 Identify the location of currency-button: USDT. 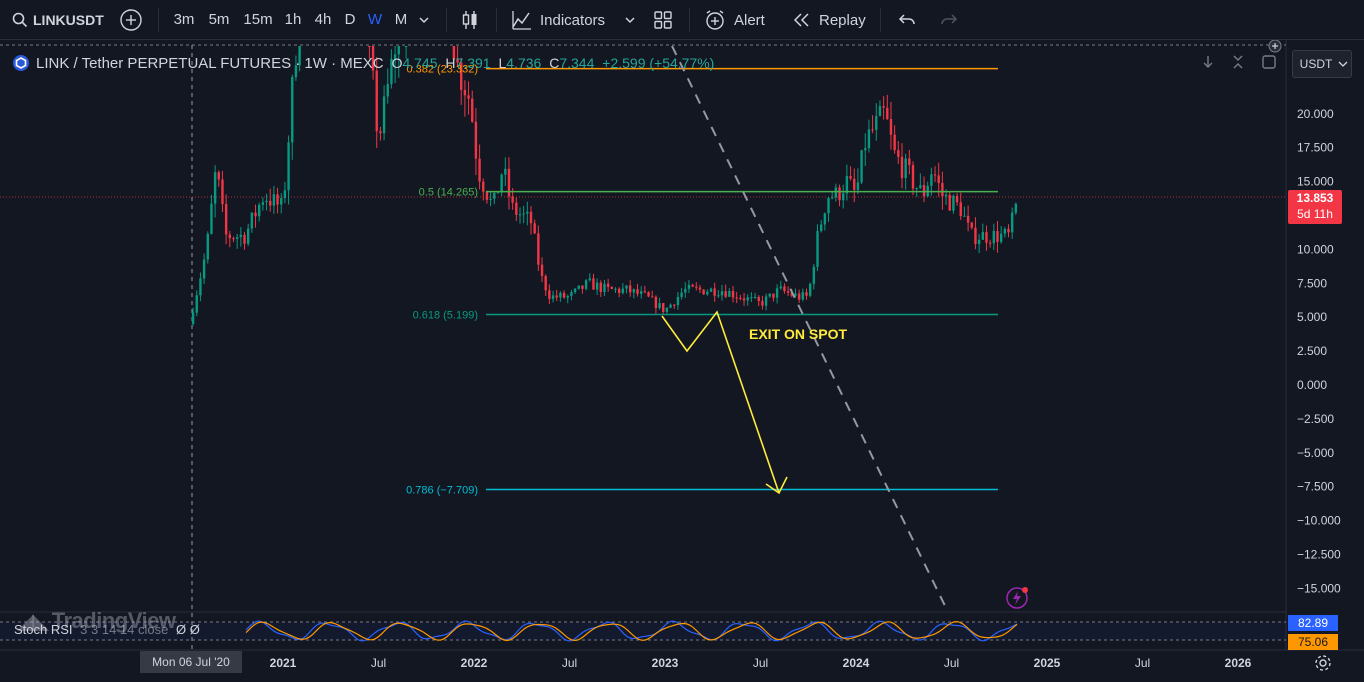
(1322, 64).